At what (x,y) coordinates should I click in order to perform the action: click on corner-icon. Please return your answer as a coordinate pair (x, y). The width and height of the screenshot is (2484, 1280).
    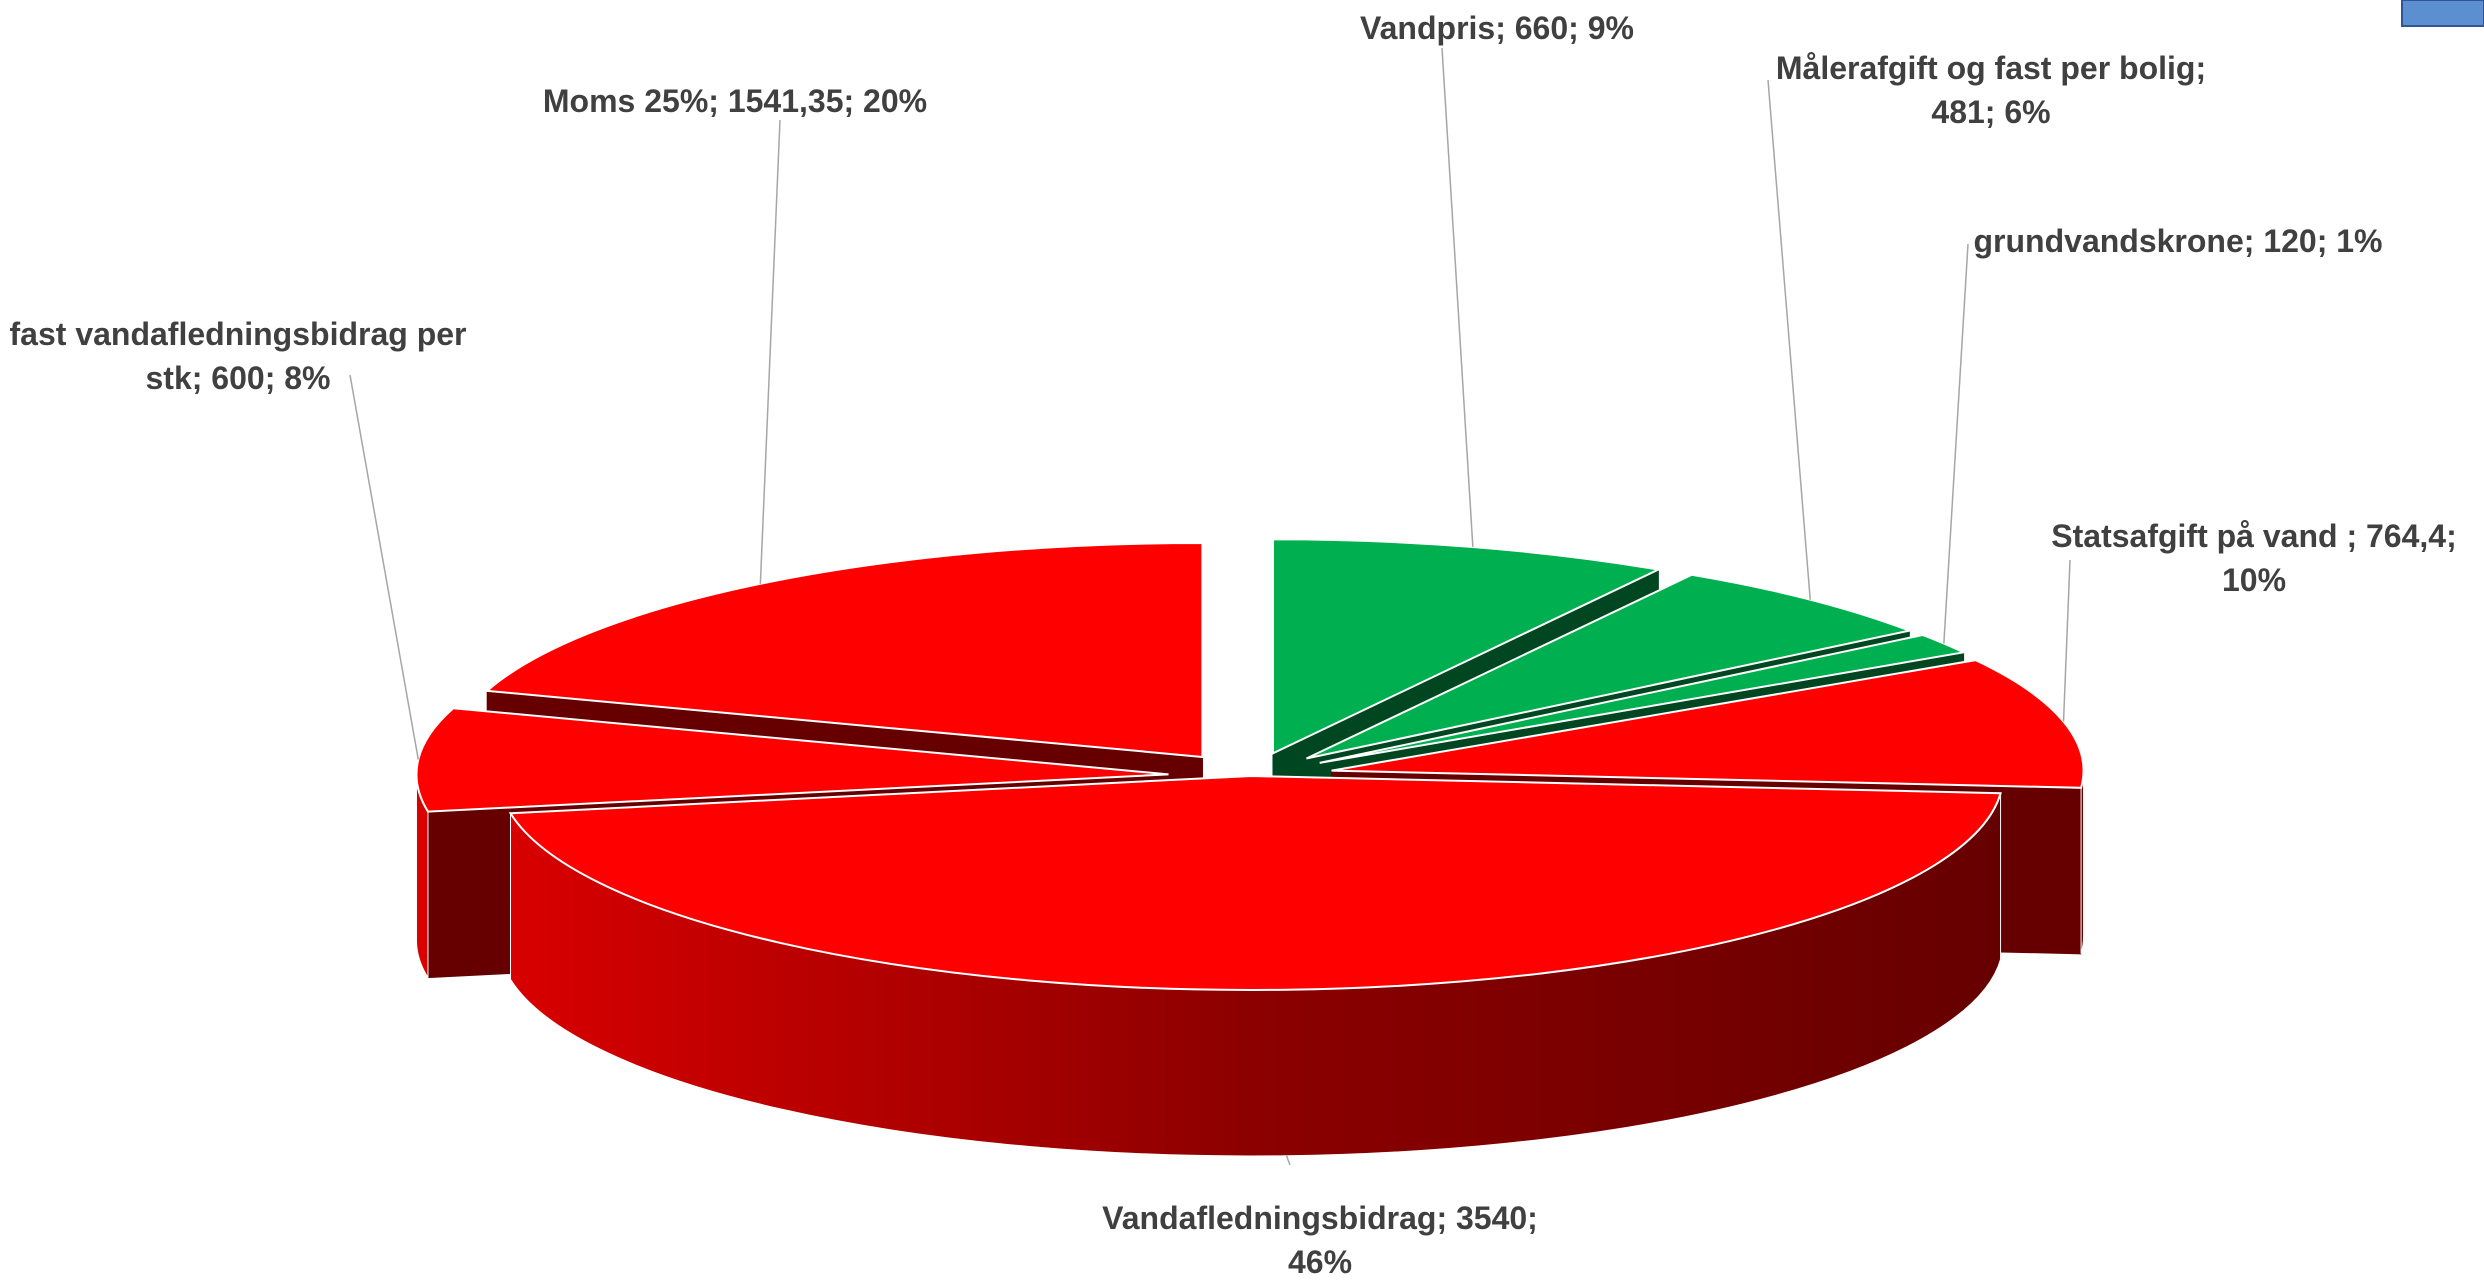
    Looking at the image, I should click on (2442, 13).